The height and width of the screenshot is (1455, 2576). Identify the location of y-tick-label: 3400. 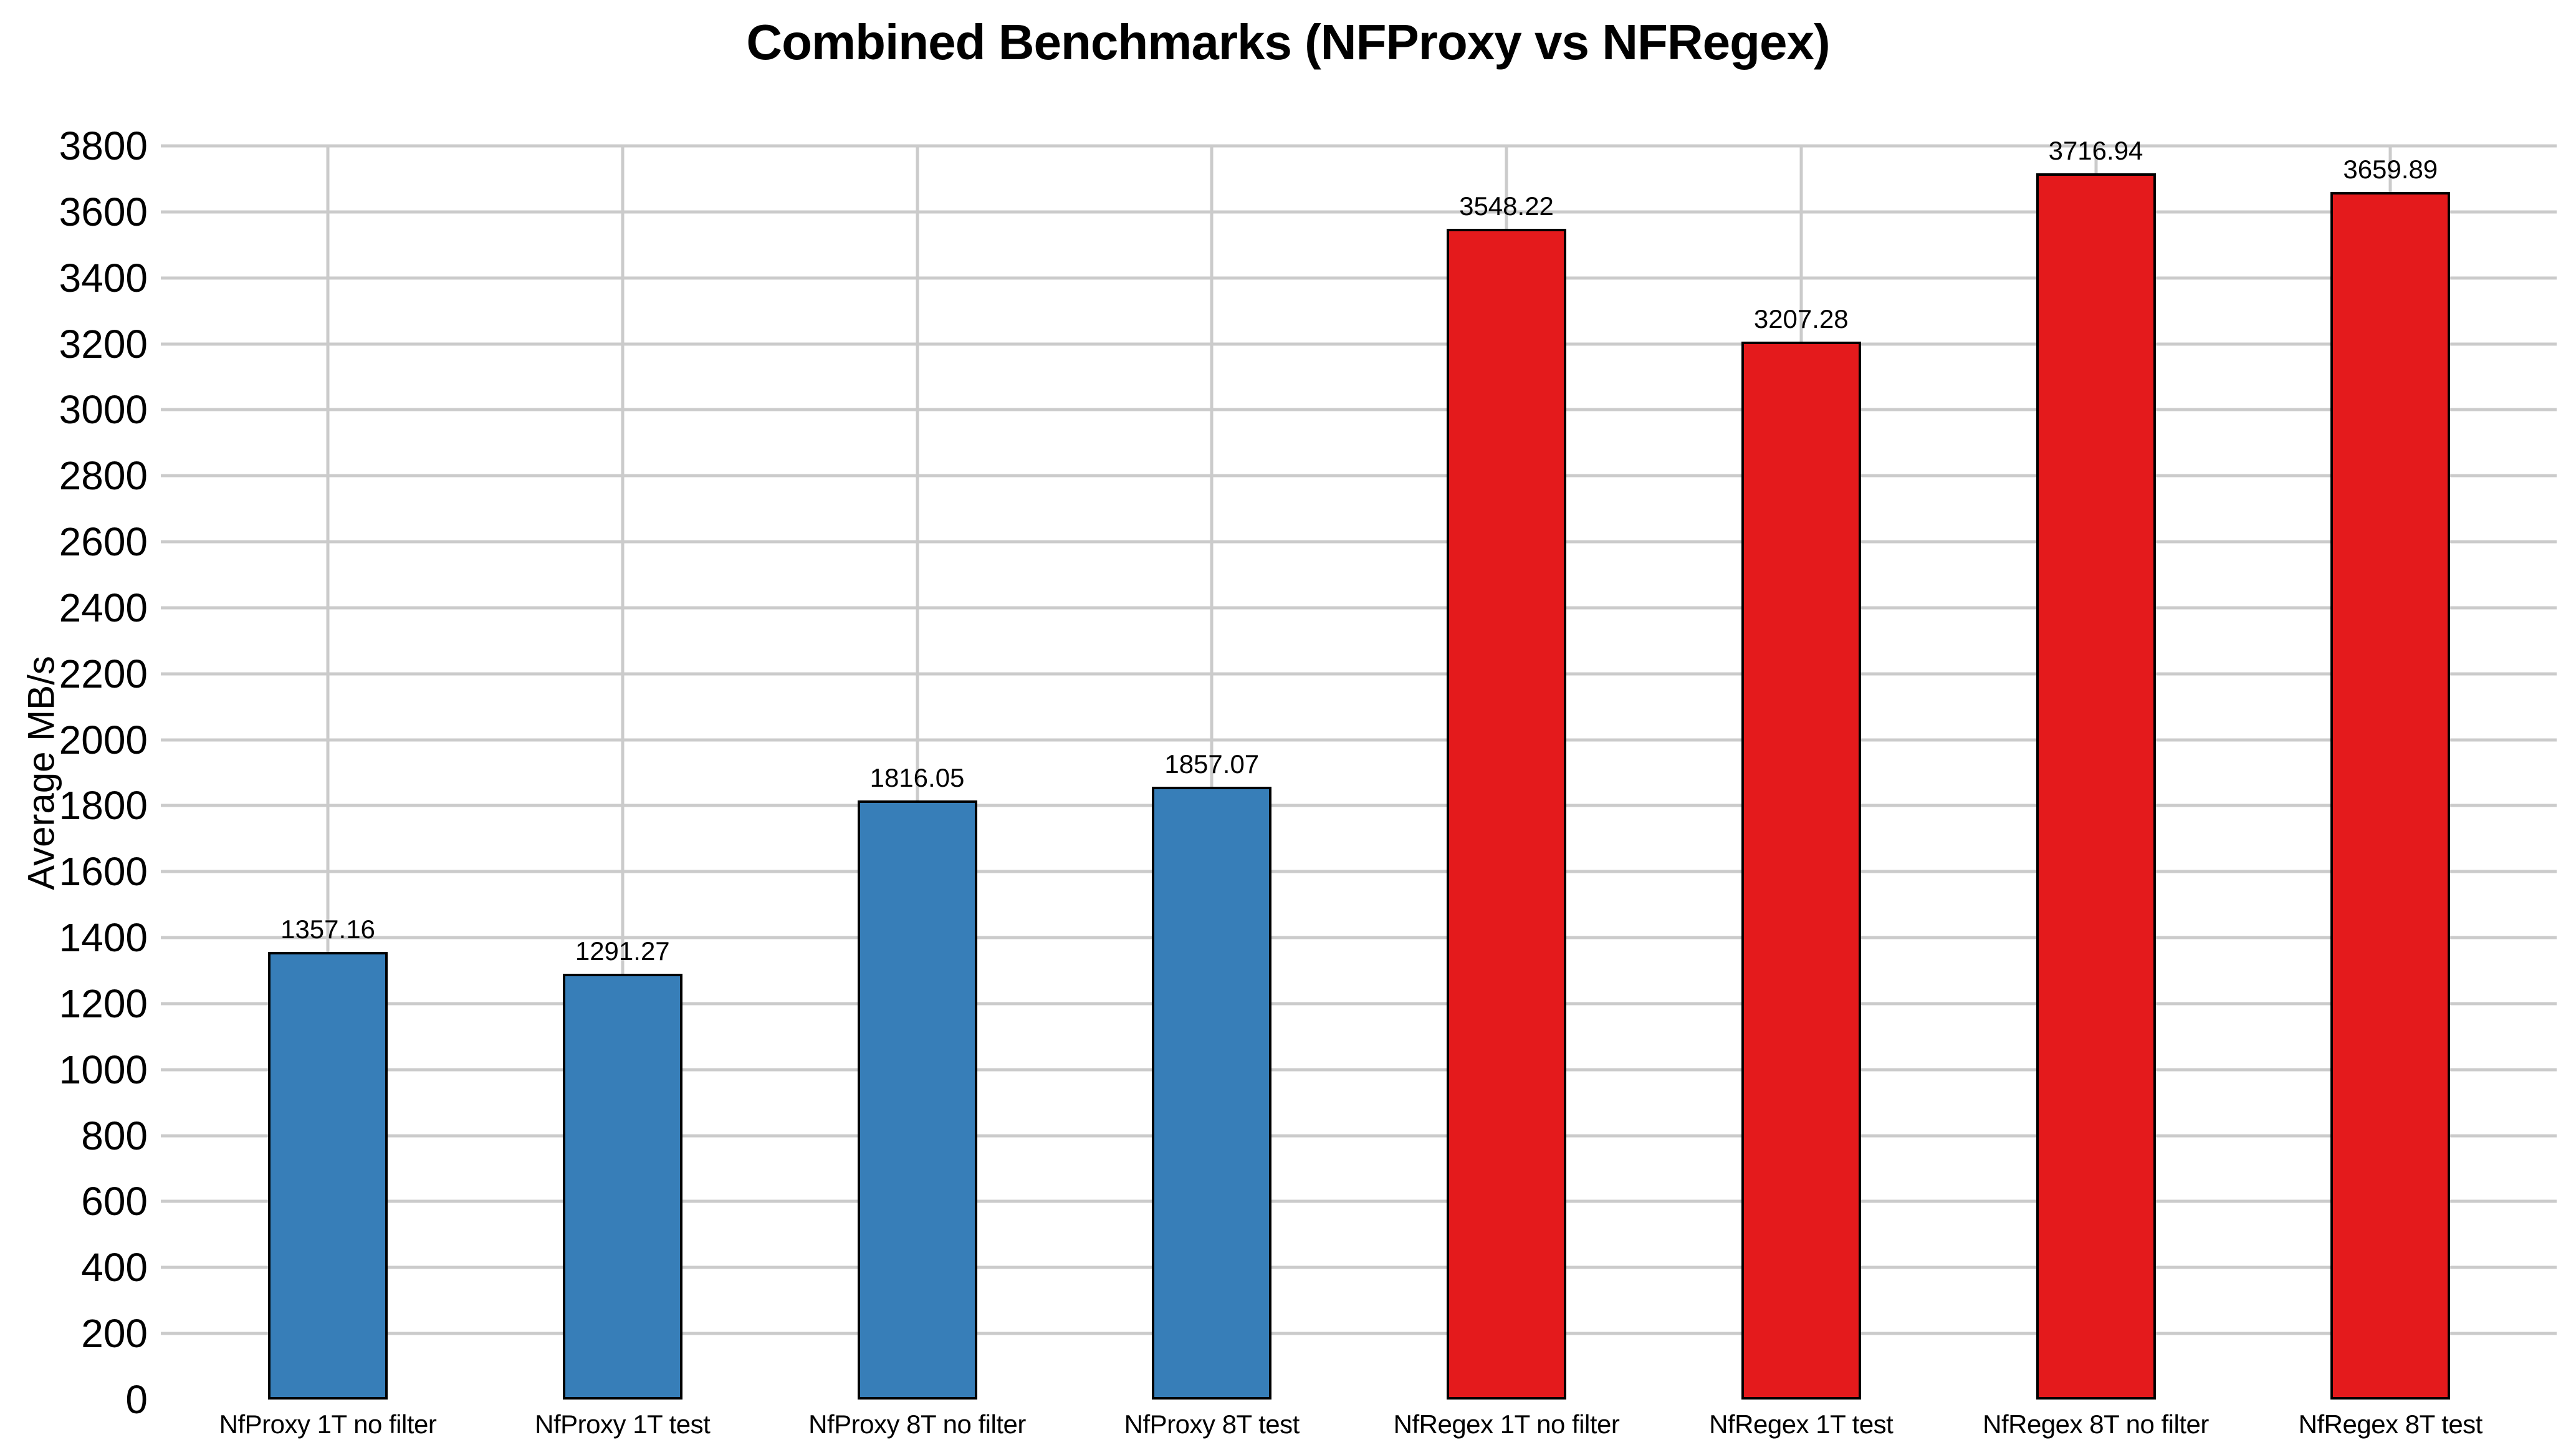
(104, 277).